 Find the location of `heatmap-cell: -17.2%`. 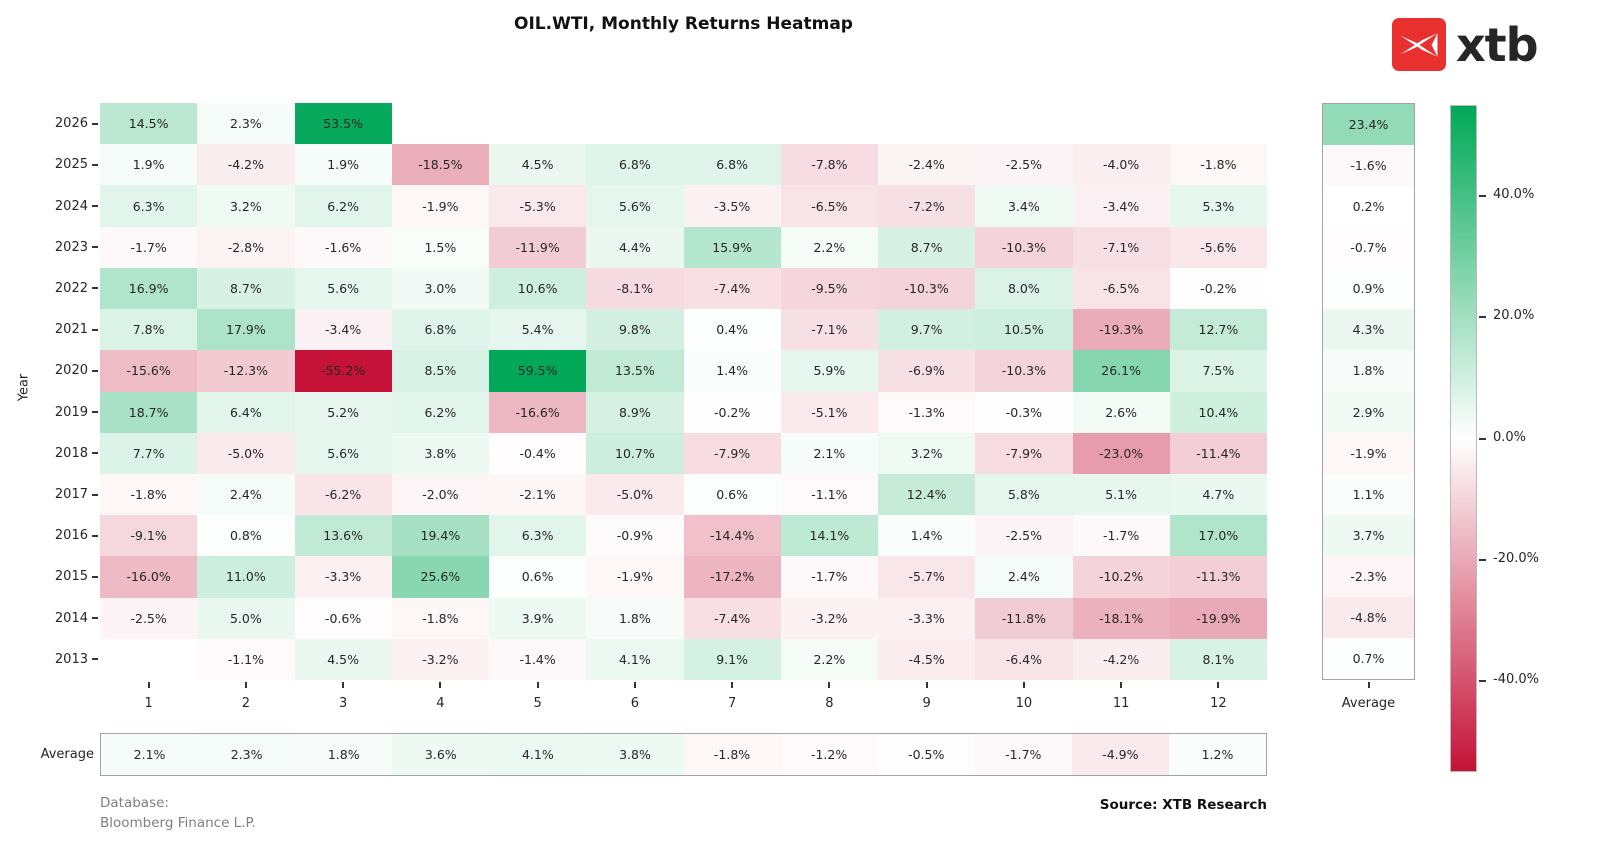

heatmap-cell: -17.2% is located at coordinates (732, 577).